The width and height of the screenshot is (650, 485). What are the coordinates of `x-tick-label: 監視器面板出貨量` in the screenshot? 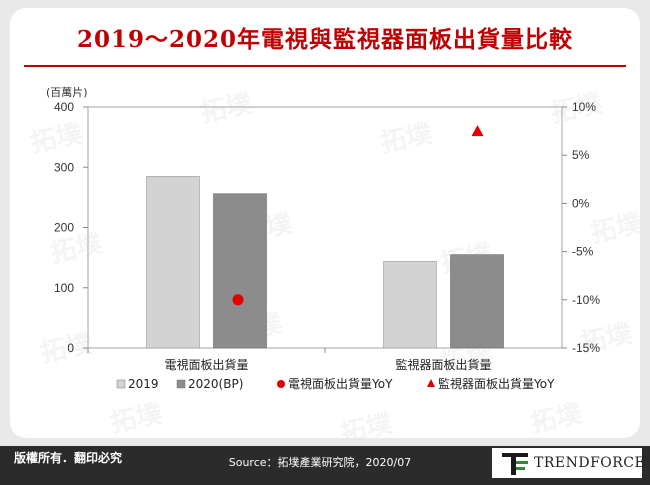 It's located at (443, 364).